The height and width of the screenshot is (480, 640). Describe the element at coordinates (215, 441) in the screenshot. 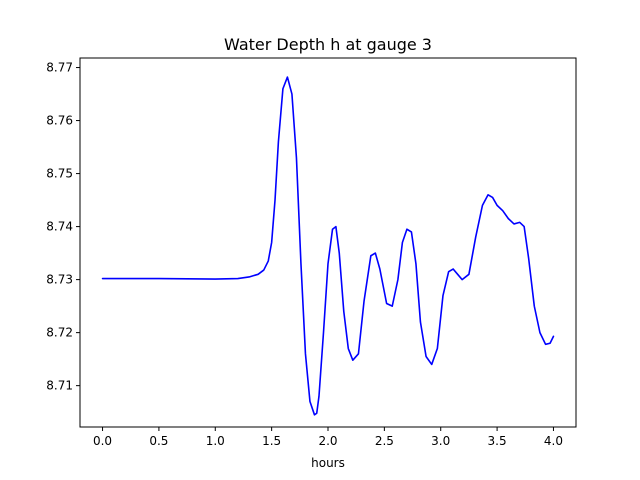

I see `x-tick-label: 1.0` at that location.